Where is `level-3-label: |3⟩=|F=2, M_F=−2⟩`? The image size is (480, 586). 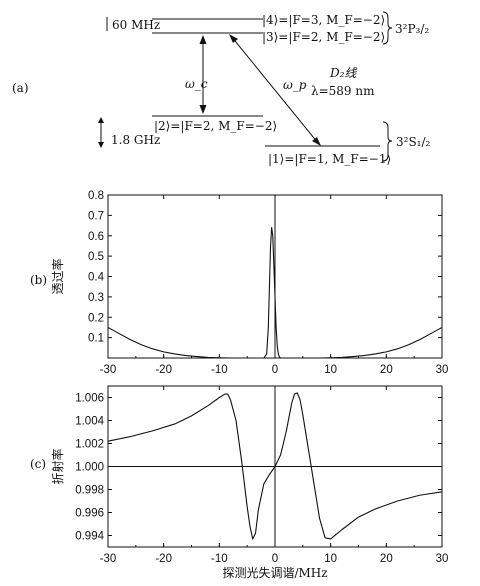 level-3-label: |3⟩=|F=2, M_F=−2⟩ is located at coordinates (323, 37).